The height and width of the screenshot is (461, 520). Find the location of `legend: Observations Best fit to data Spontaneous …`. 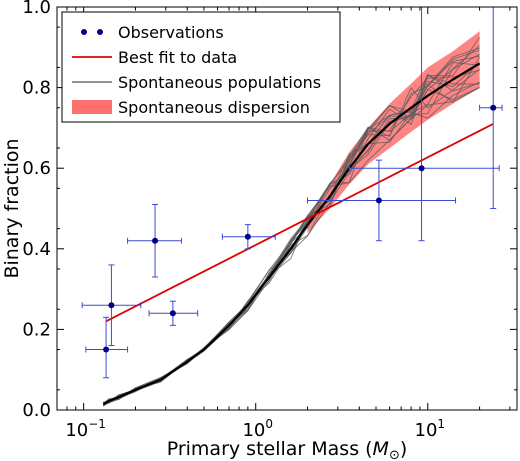

legend: Observations Best fit to data Spontaneous … is located at coordinates (201, 67).